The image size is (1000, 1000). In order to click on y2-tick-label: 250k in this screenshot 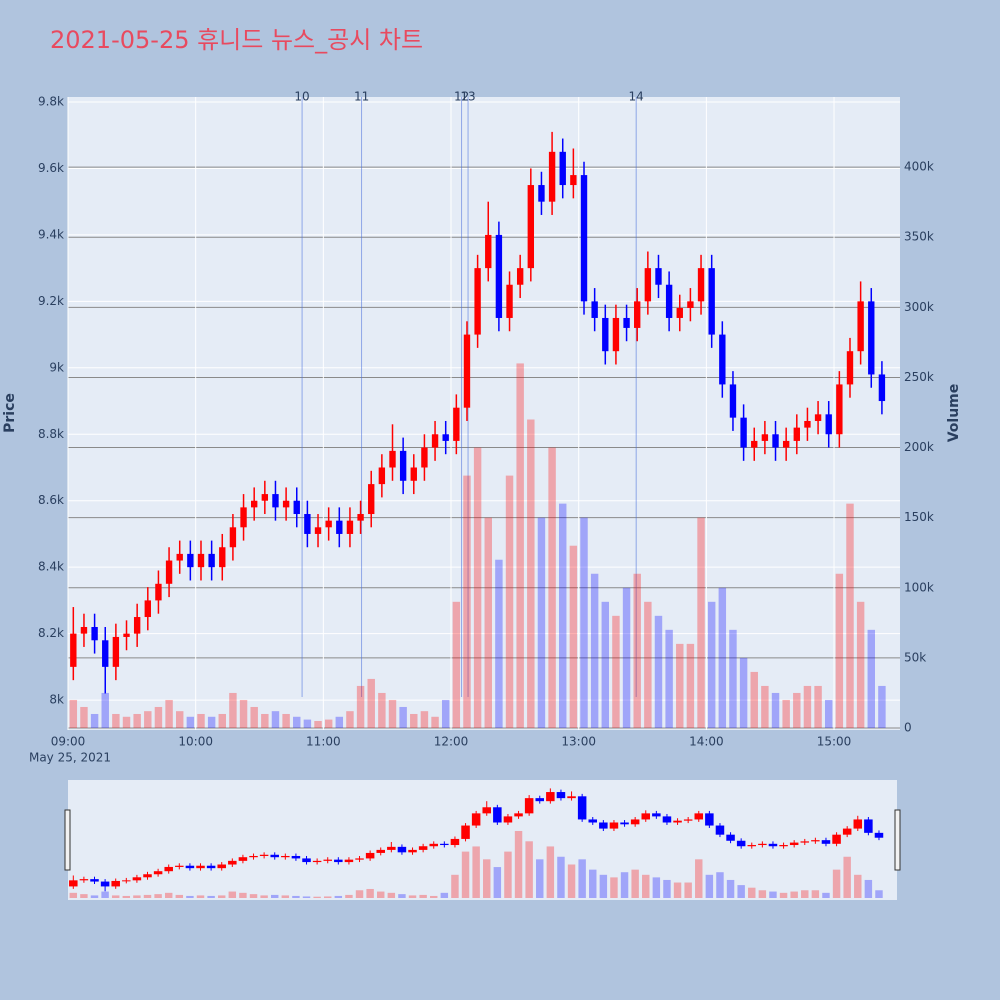, I will do `click(919, 377)`.